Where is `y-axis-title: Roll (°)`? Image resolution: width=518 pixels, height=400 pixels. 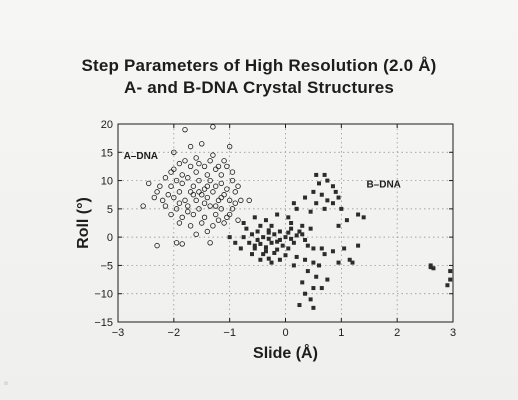
y-axis-title: Roll (°) is located at coordinates (83, 223).